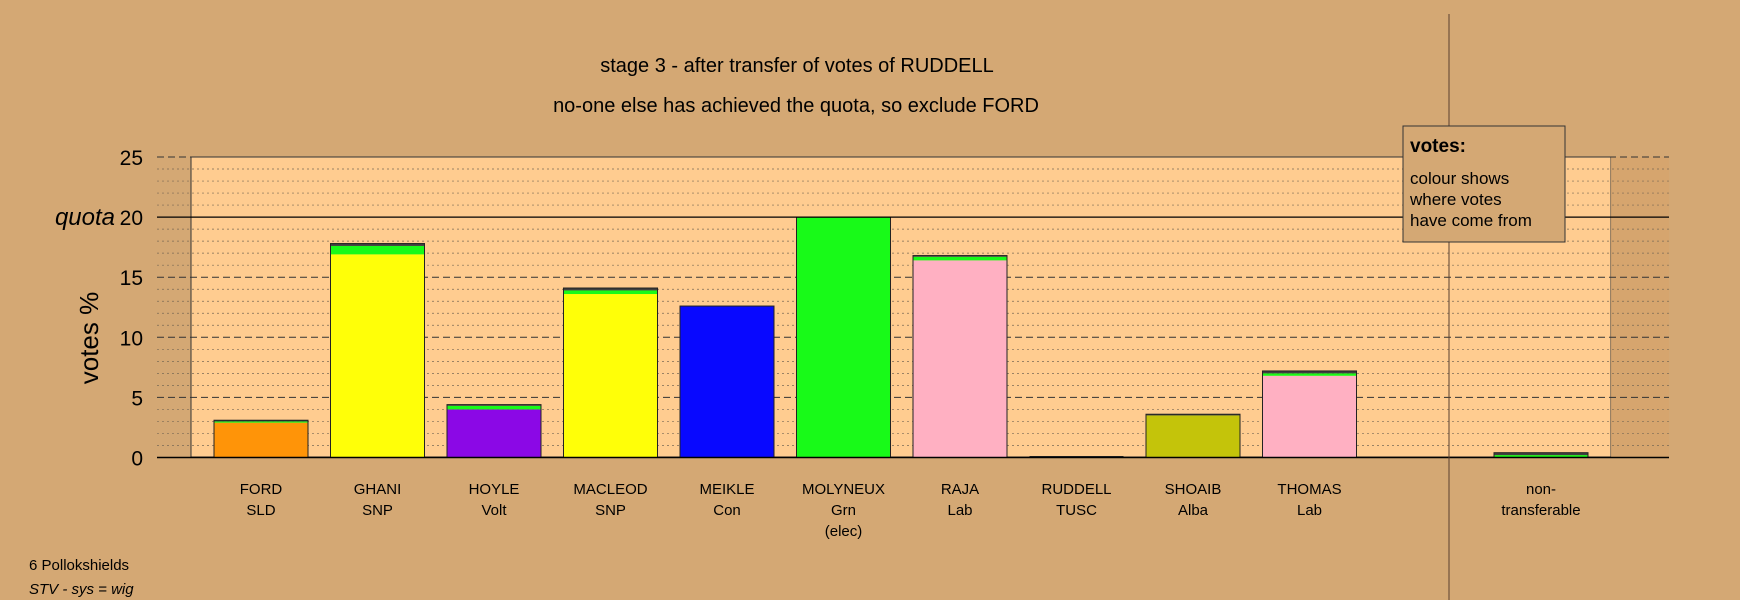 The width and height of the screenshot is (1740, 600). What do you see at coordinates (377, 510) in the screenshot?
I see `x-label-ghani-1: SNP` at bounding box center [377, 510].